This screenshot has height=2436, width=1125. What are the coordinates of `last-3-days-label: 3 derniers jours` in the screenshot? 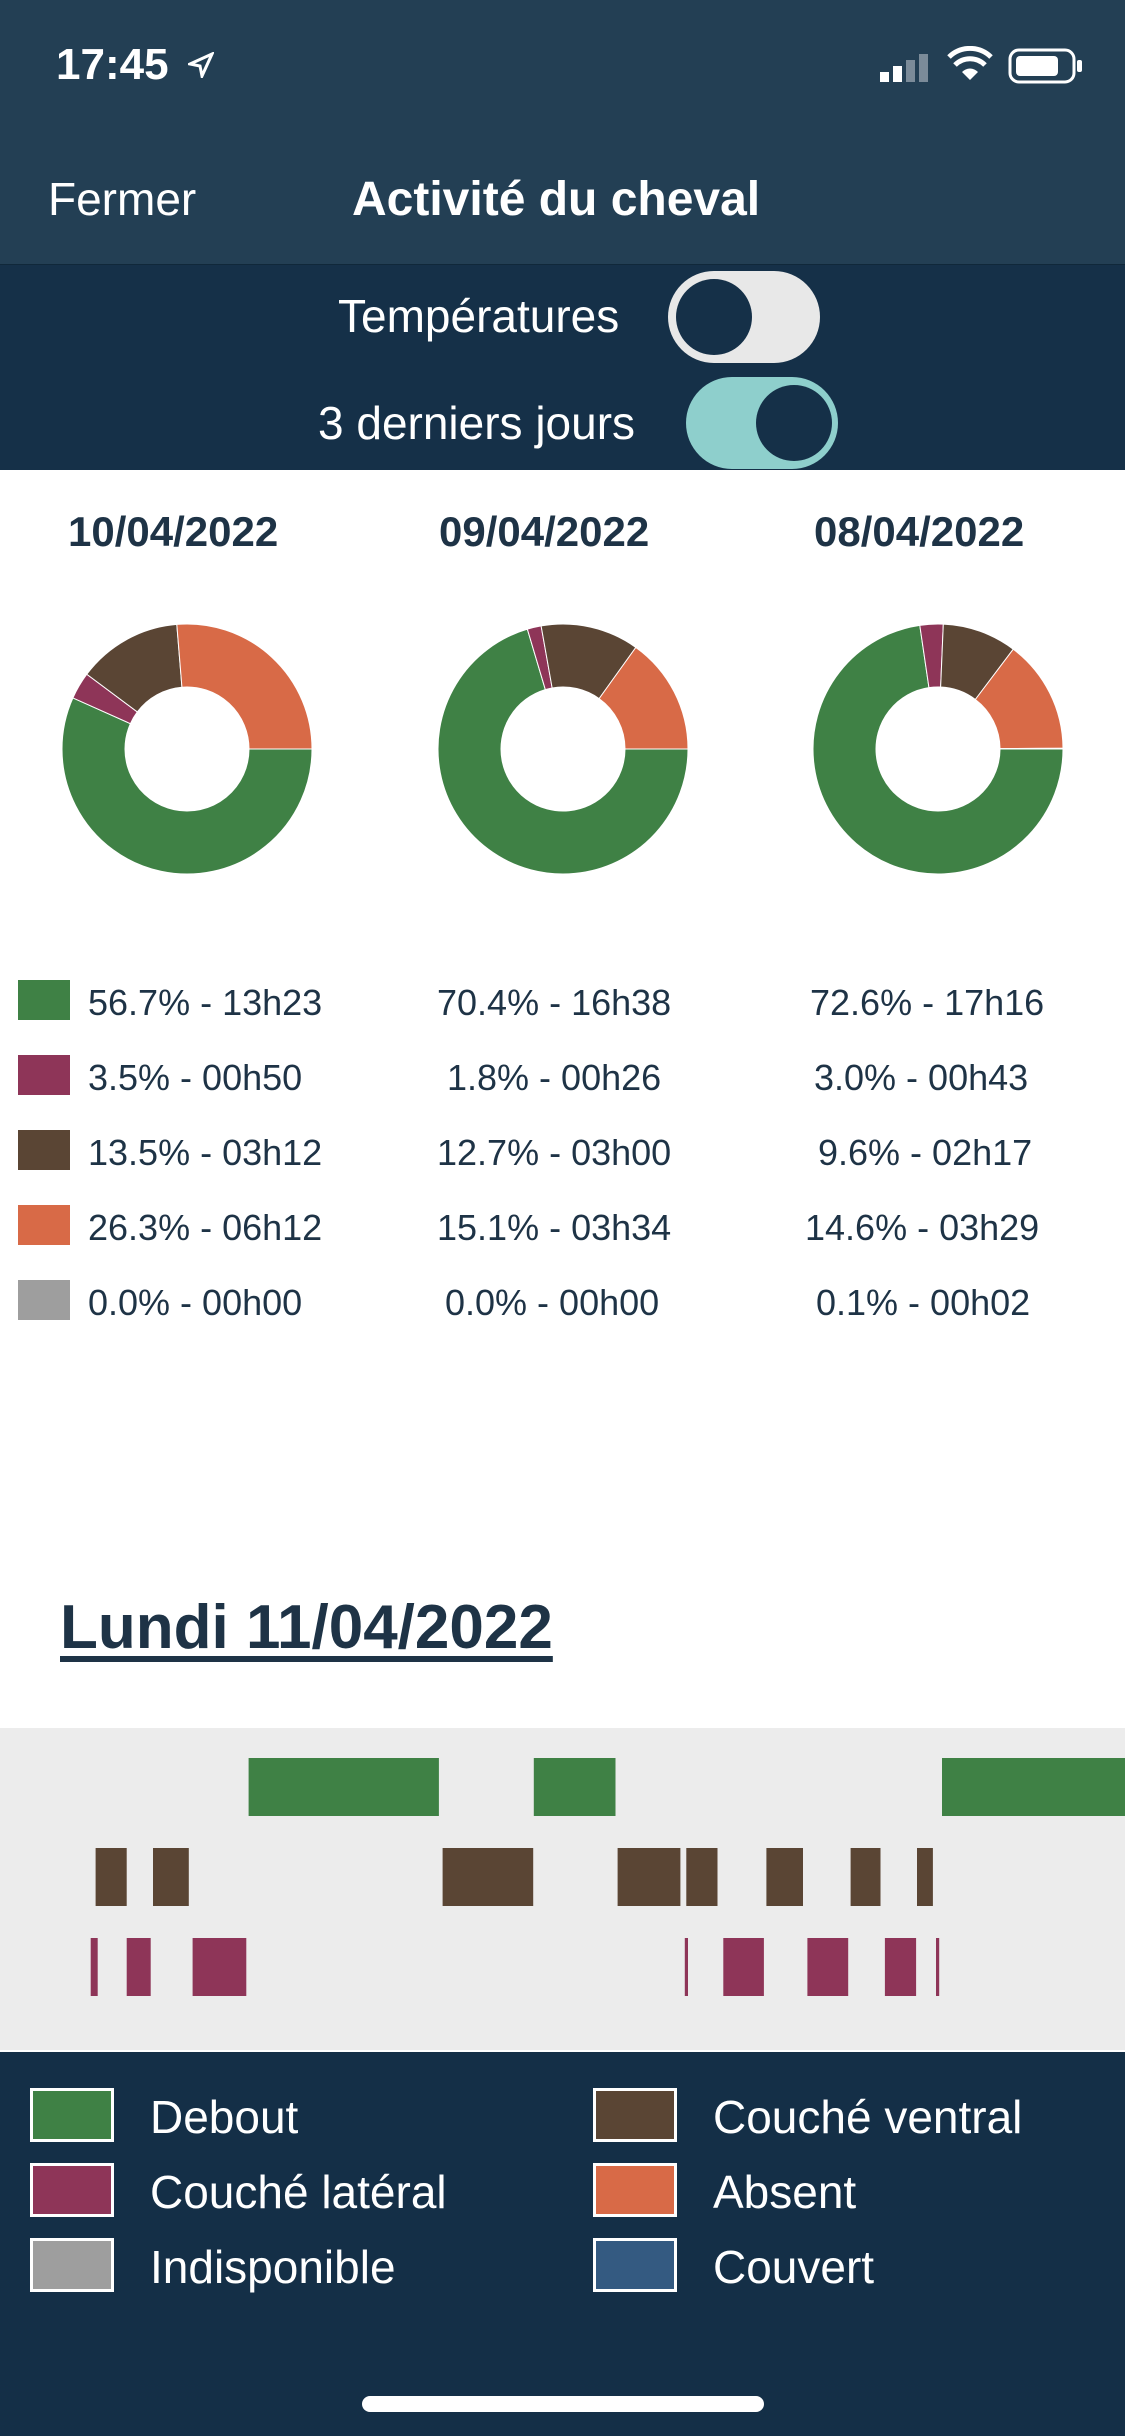 It's located at (477, 423).